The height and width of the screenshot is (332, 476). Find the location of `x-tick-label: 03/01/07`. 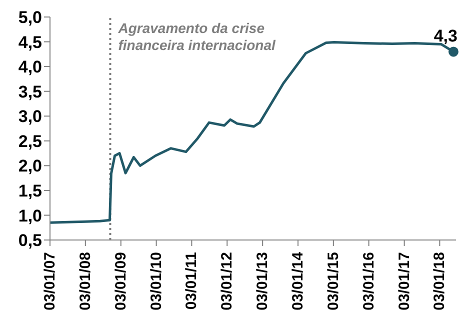

x-tick-label: 03/01/07 is located at coordinates (50, 281).